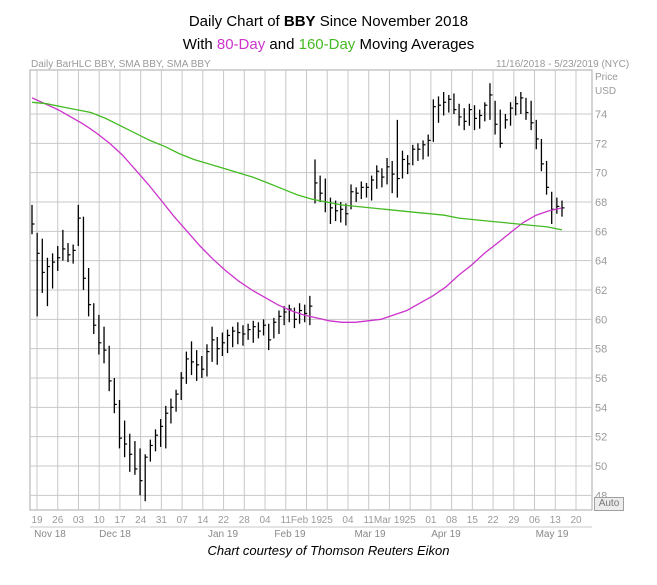  I want to click on x-tick-label: 03, so click(79, 520).